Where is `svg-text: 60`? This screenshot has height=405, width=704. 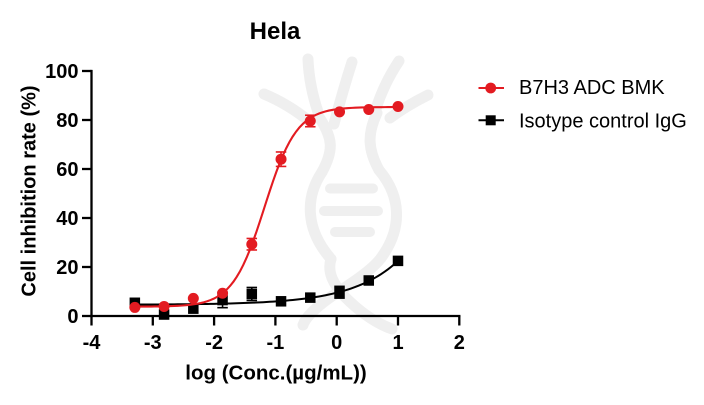
svg-text: 60 is located at coordinates (67, 170).